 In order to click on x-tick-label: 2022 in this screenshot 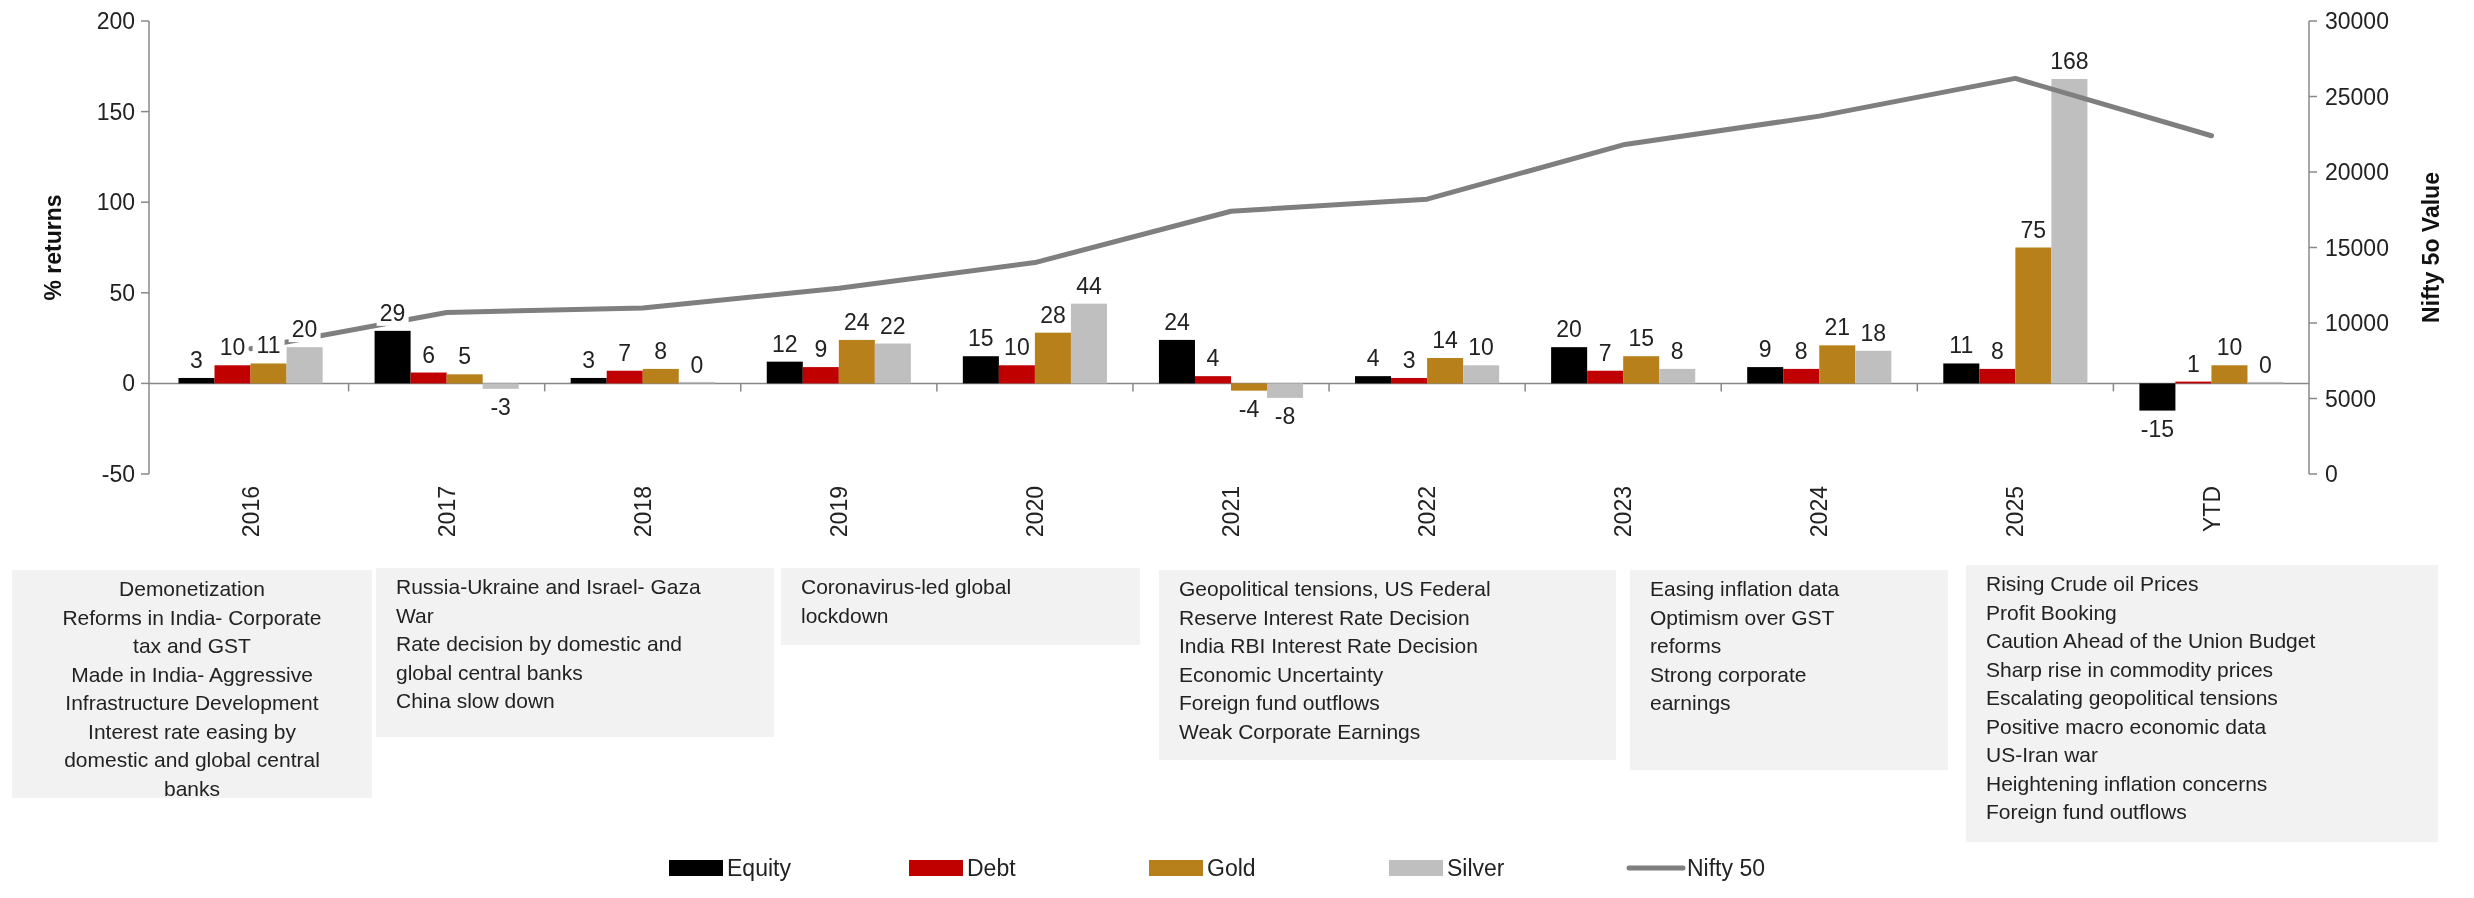, I will do `click(1427, 512)`.